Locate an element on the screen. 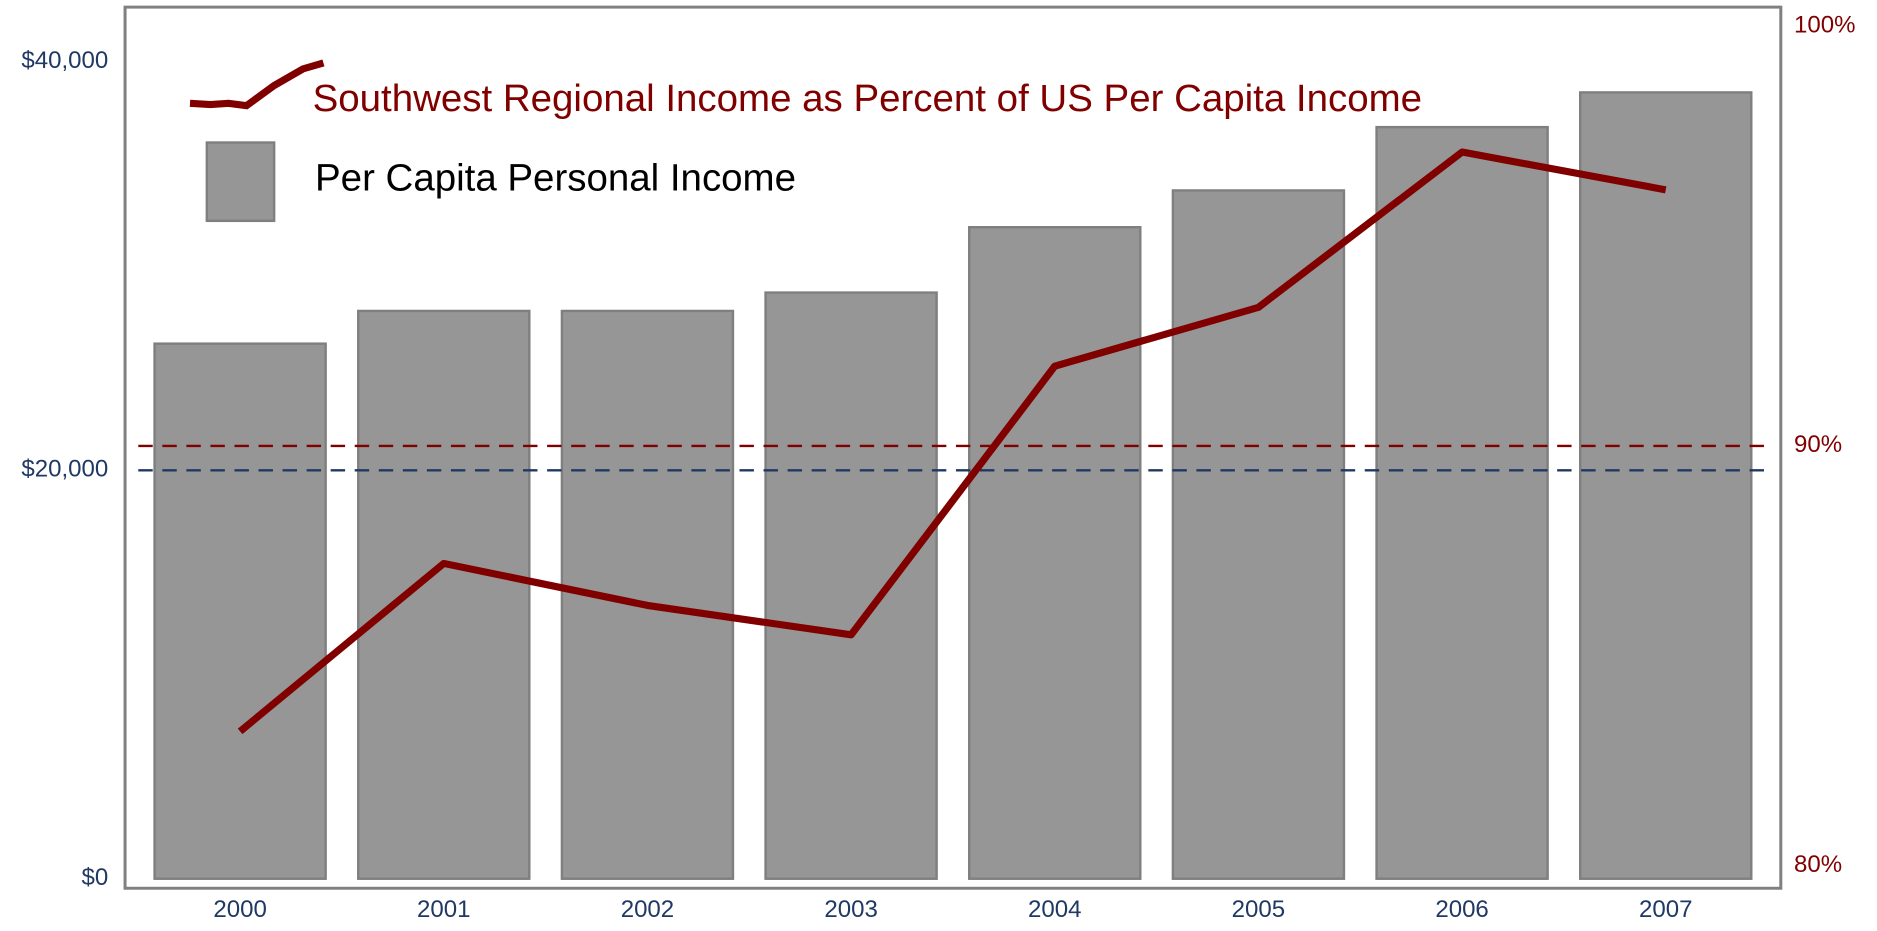 This screenshot has height=931, width=1877. y2-tick-label: 100% is located at coordinates (1824, 25).